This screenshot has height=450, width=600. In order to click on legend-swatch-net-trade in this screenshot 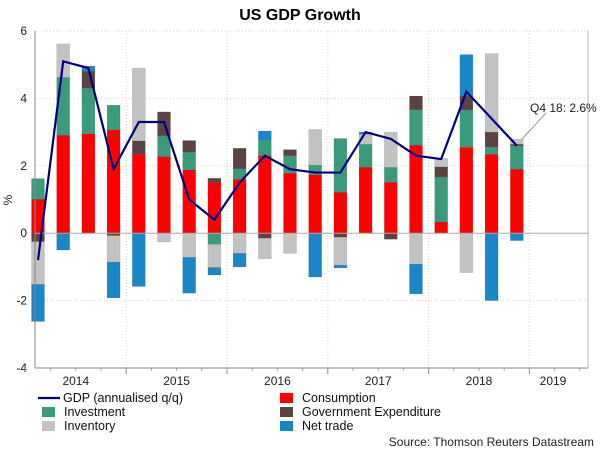, I will do `click(286, 426)`.